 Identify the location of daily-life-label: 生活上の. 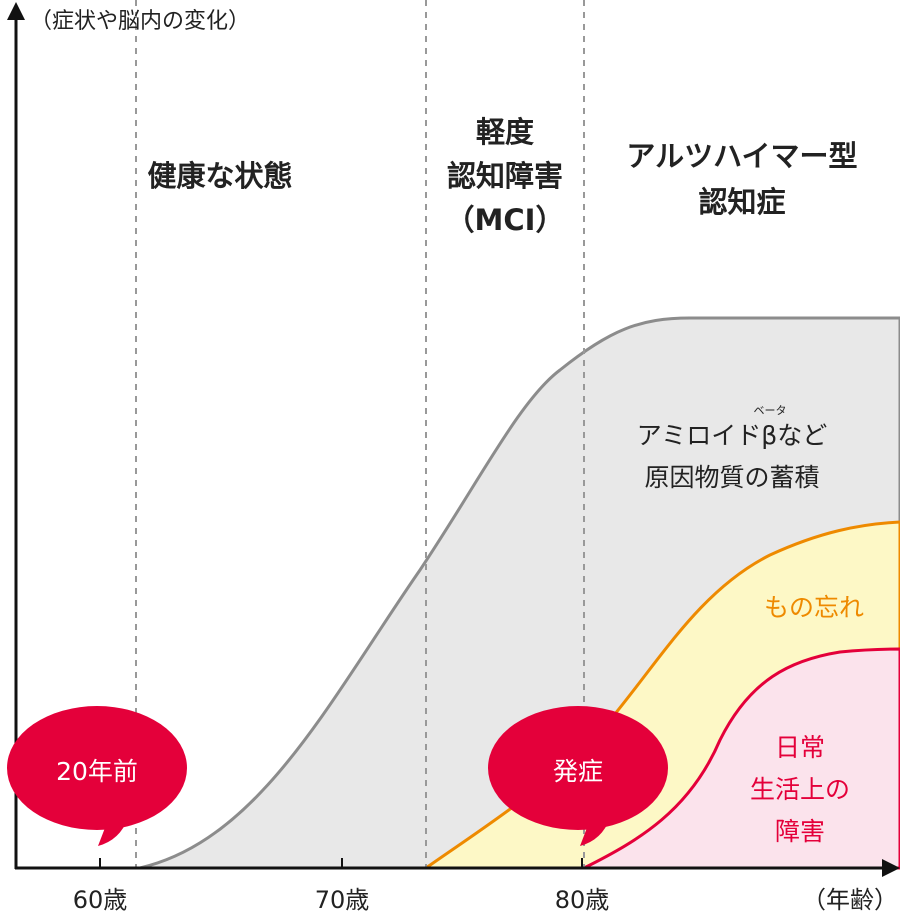
(800, 789).